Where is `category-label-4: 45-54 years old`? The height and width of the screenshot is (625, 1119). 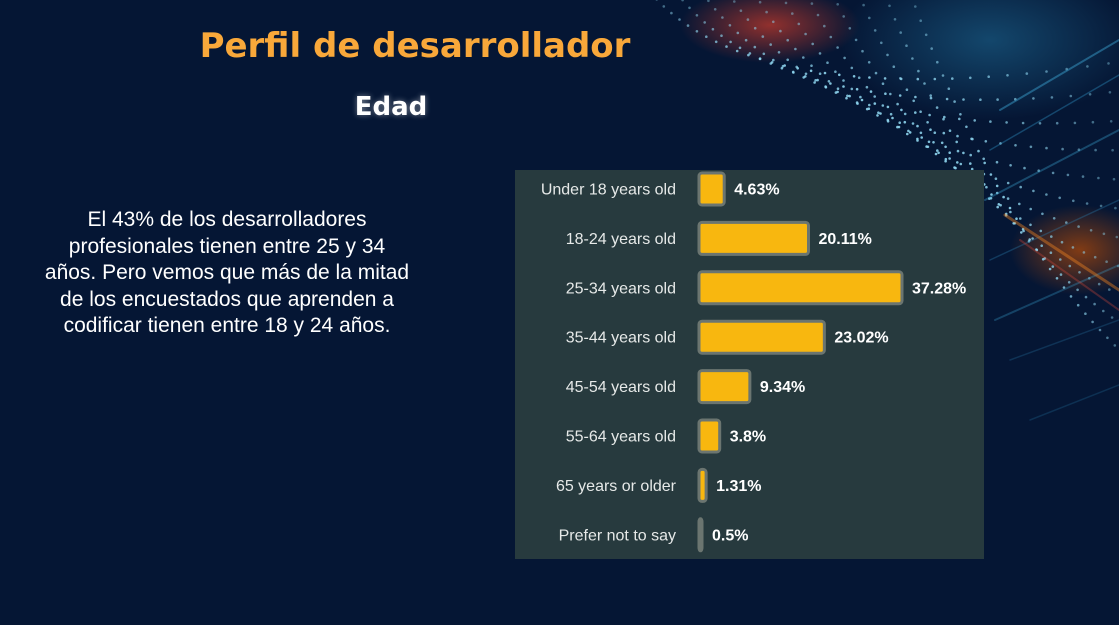 category-label-4: 45-54 years old is located at coordinates (621, 387).